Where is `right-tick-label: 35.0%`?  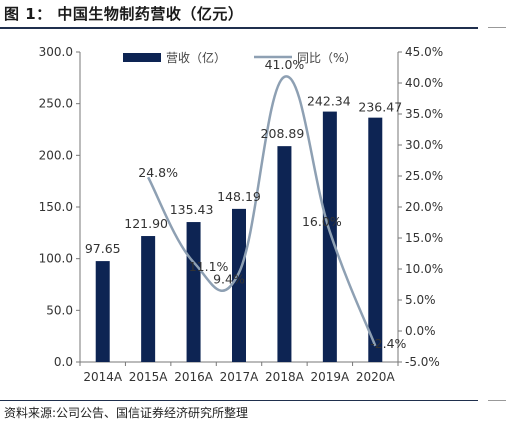 right-tick-label: 35.0% is located at coordinates (424, 114).